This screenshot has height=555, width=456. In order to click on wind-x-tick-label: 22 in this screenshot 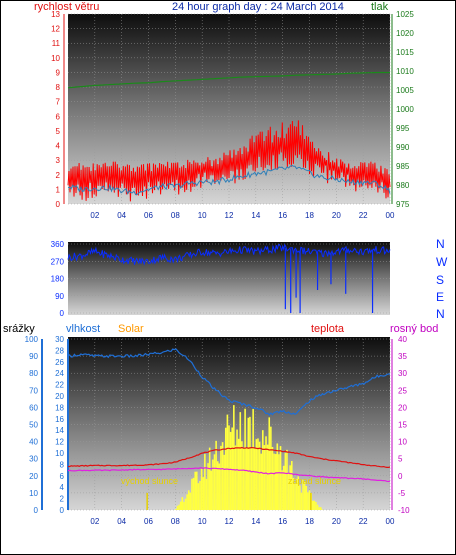, I will do `click(363, 215)`.